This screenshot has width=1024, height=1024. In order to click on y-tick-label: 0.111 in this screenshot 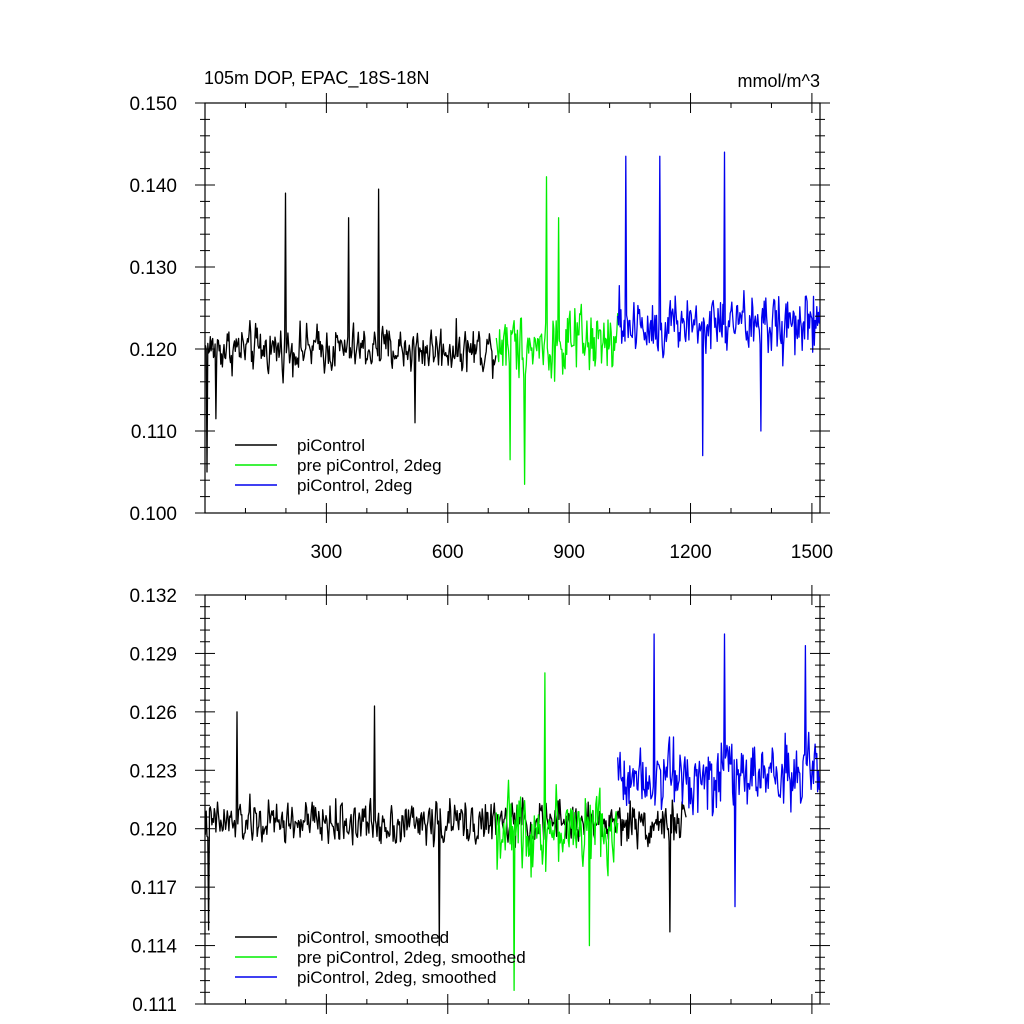, I will do `click(154, 1005)`.